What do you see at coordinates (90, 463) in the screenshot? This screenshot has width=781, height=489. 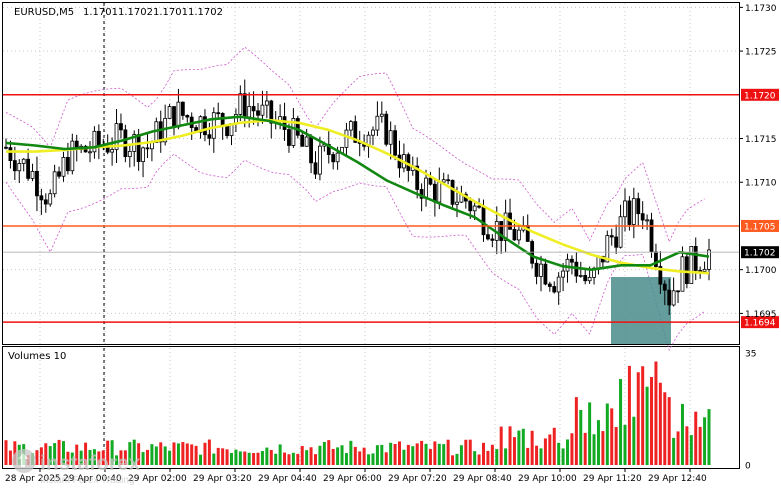 I see `watermark-brand: instaforex` at bounding box center [90, 463].